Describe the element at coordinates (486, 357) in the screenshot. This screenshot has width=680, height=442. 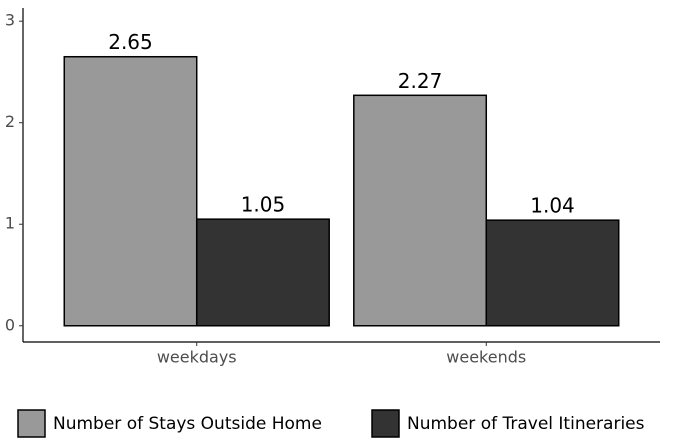
I see `x-tick-label: weekends` at that location.